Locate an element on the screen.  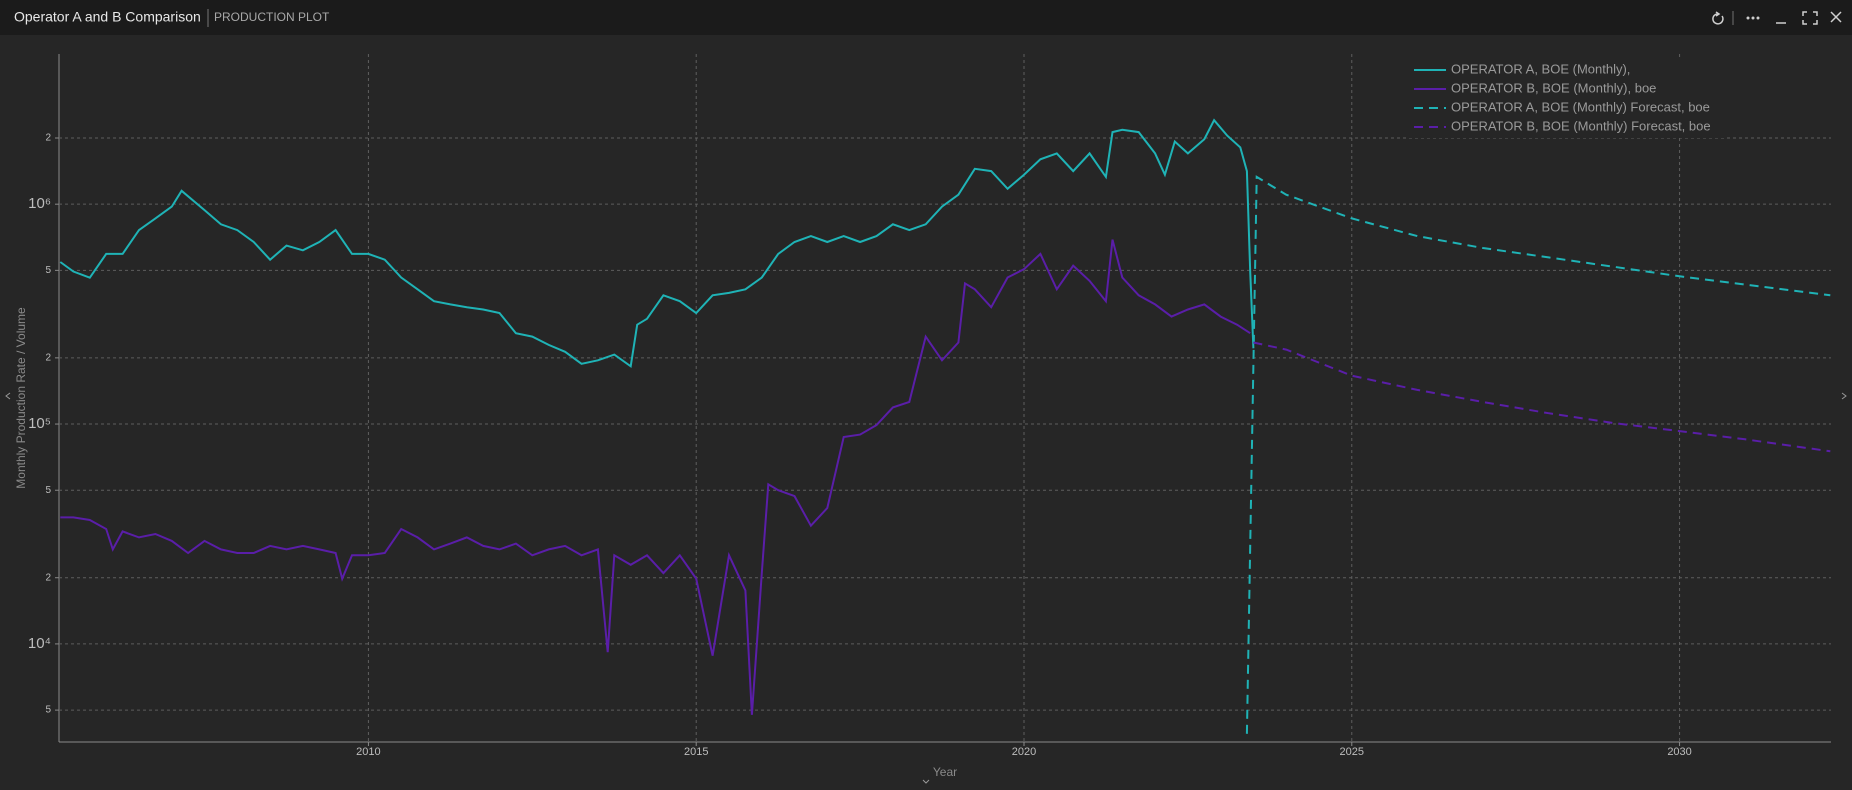
legend-label: OPERATOR B, BOE (Monthly), boe is located at coordinates (1553, 87).